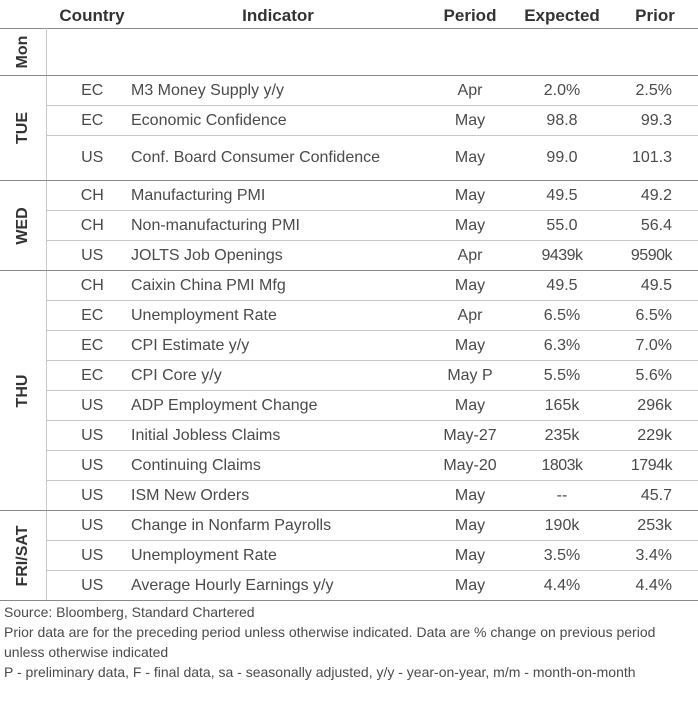 This screenshot has height=709, width=698. I want to click on prior-cell: 7.0%, so click(655, 345).